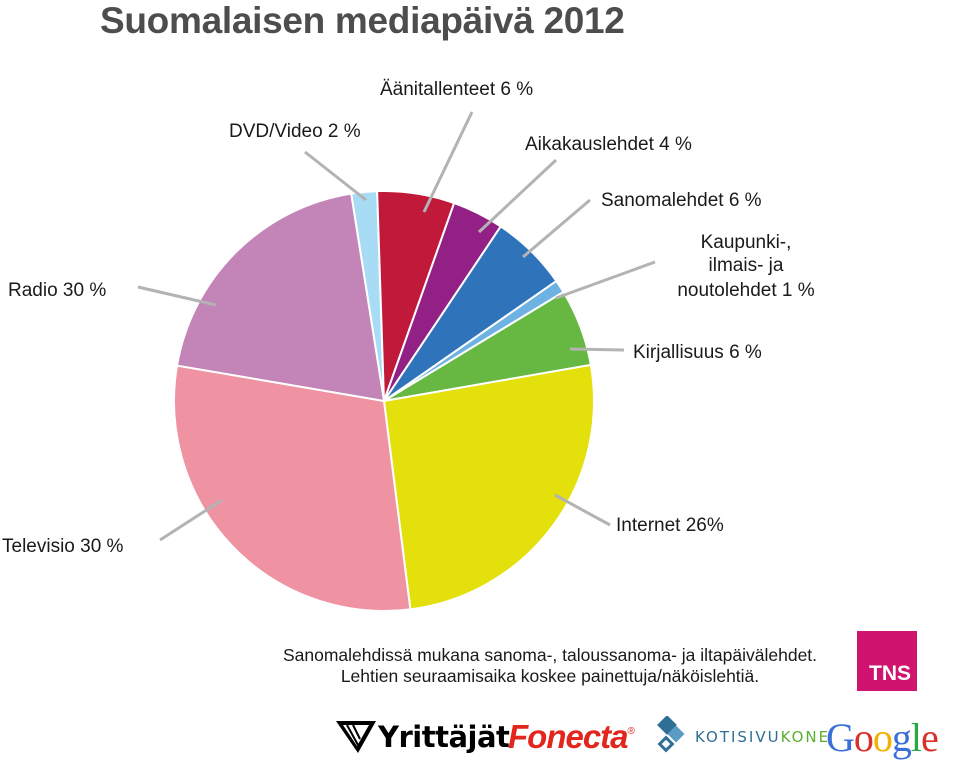 The image size is (960, 766). What do you see at coordinates (177, 296) in the screenshot?
I see `leader-line-radio` at bounding box center [177, 296].